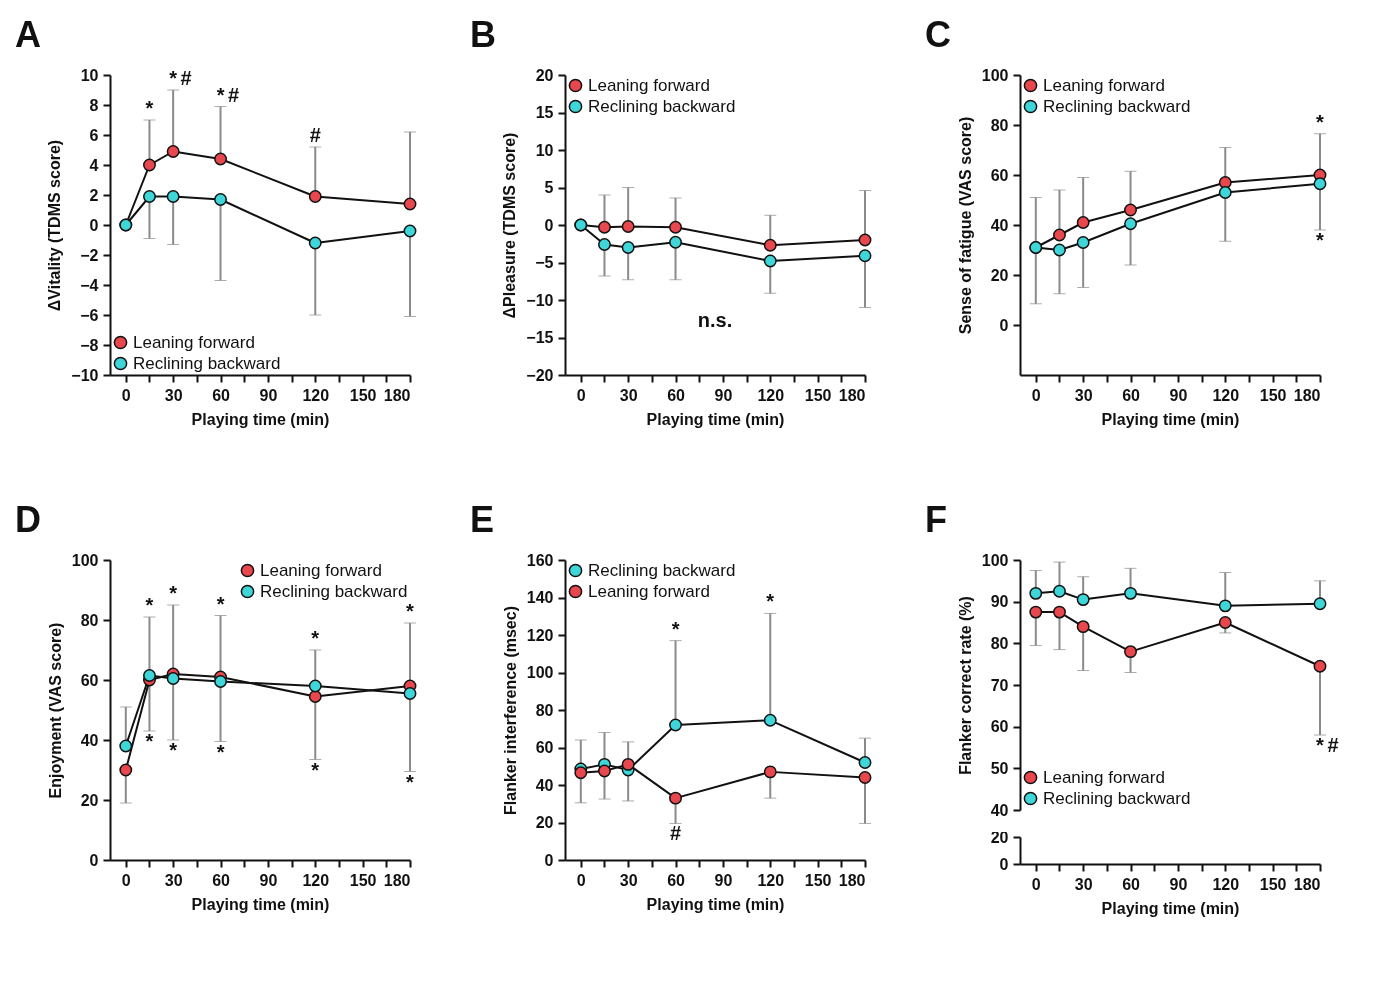  Describe the element at coordinates (94, 165) in the screenshot. I see `y-tick-label: 4` at that location.